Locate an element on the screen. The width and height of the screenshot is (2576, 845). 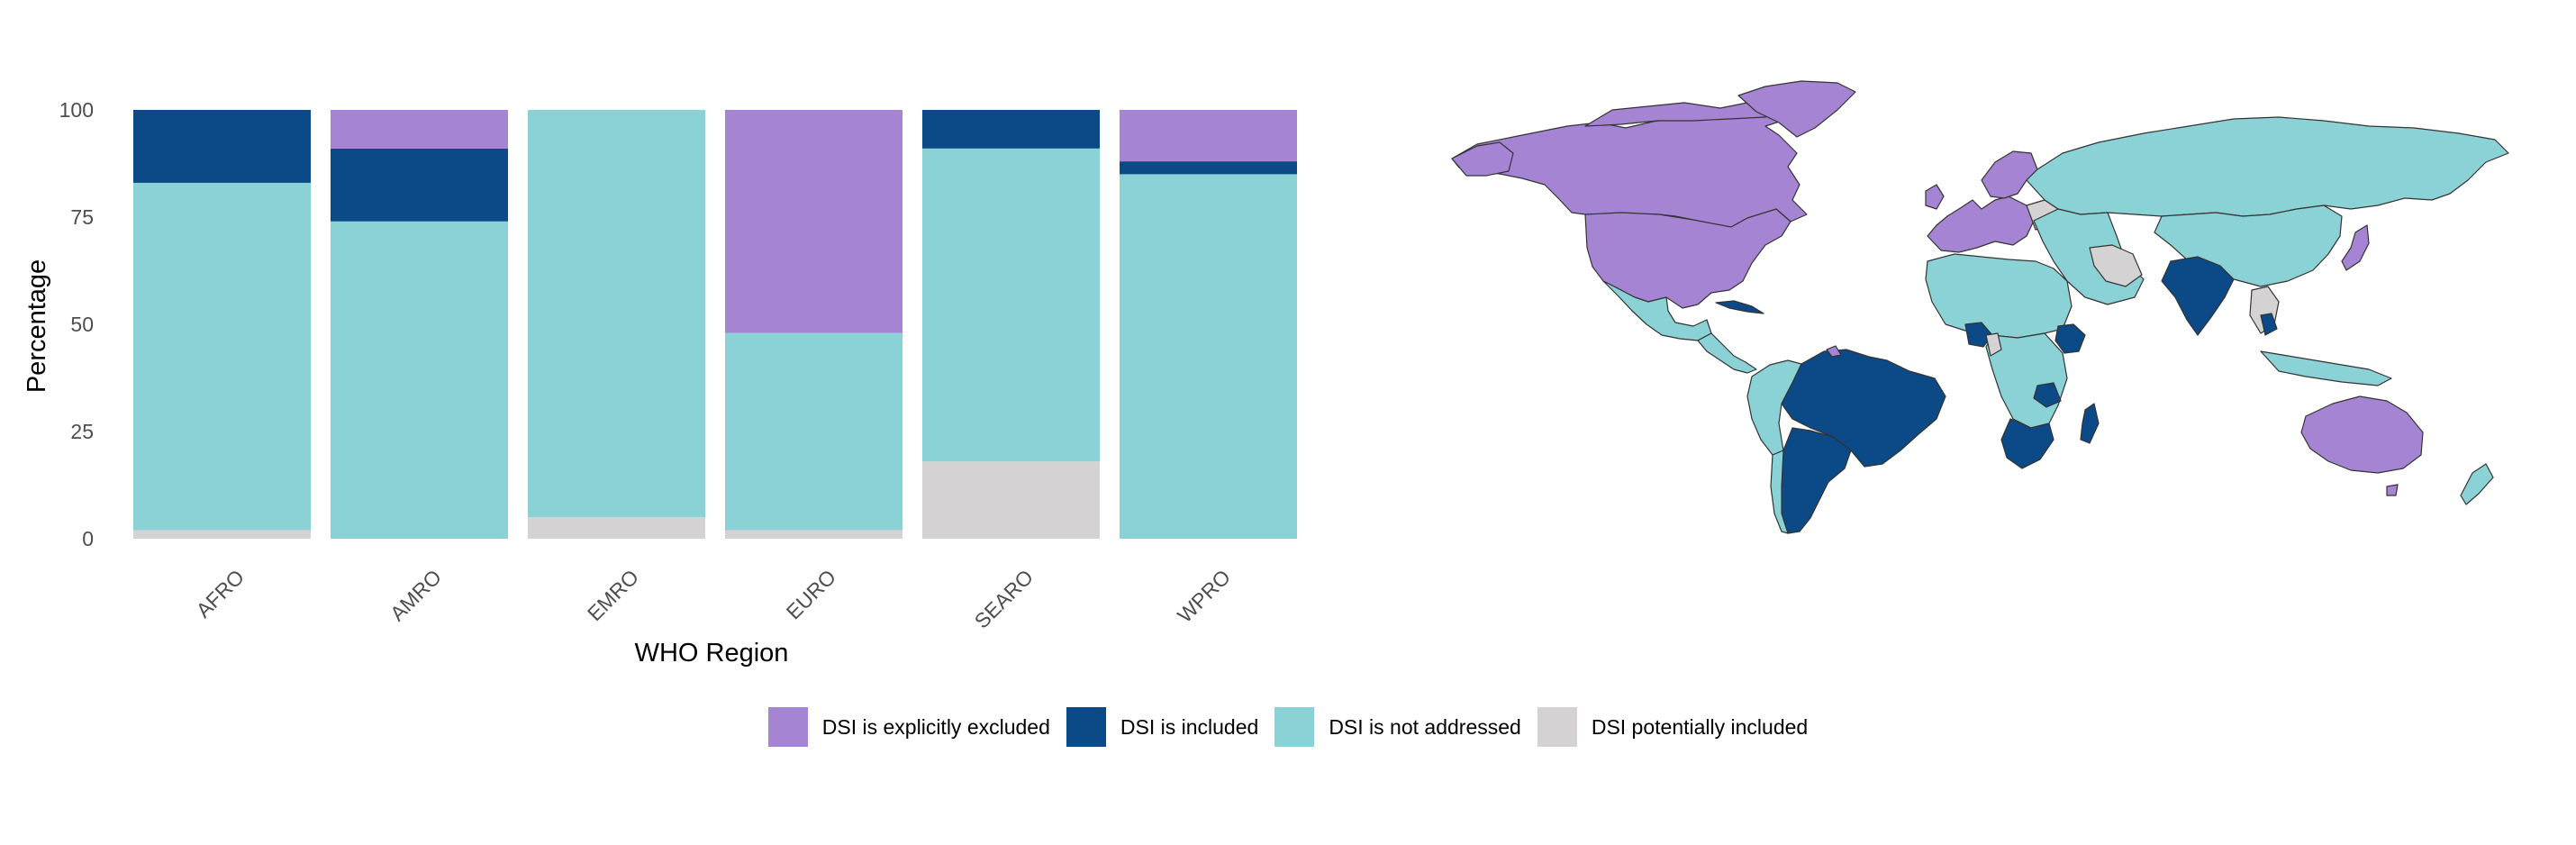
bar-wpro-dsi-is-not-addressed is located at coordinates (1209, 356).